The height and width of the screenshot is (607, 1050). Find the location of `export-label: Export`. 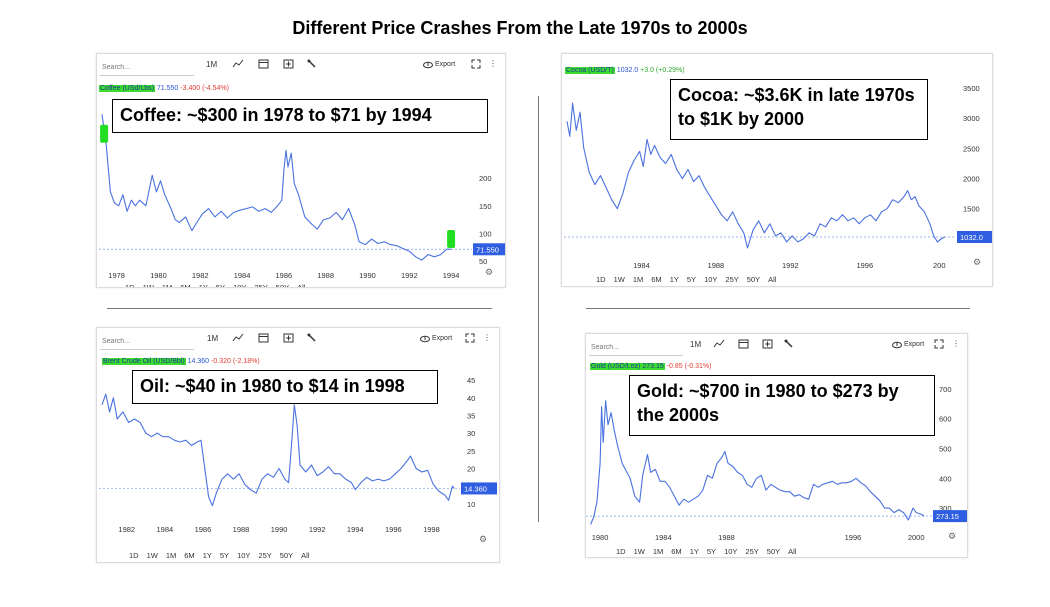

export-label: Export is located at coordinates (445, 64).